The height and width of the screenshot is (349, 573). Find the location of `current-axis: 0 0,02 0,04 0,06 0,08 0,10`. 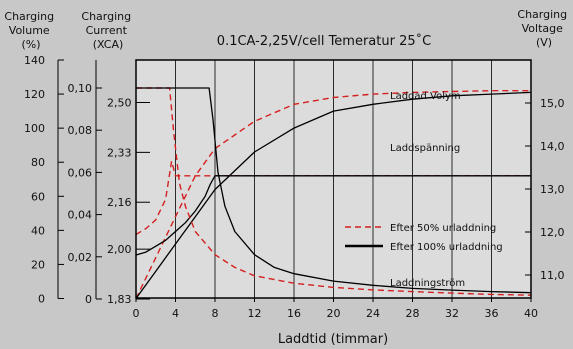

current-axis: 0 0,02 0,04 0,06 0,08 0,10 is located at coordinates (85, 183).